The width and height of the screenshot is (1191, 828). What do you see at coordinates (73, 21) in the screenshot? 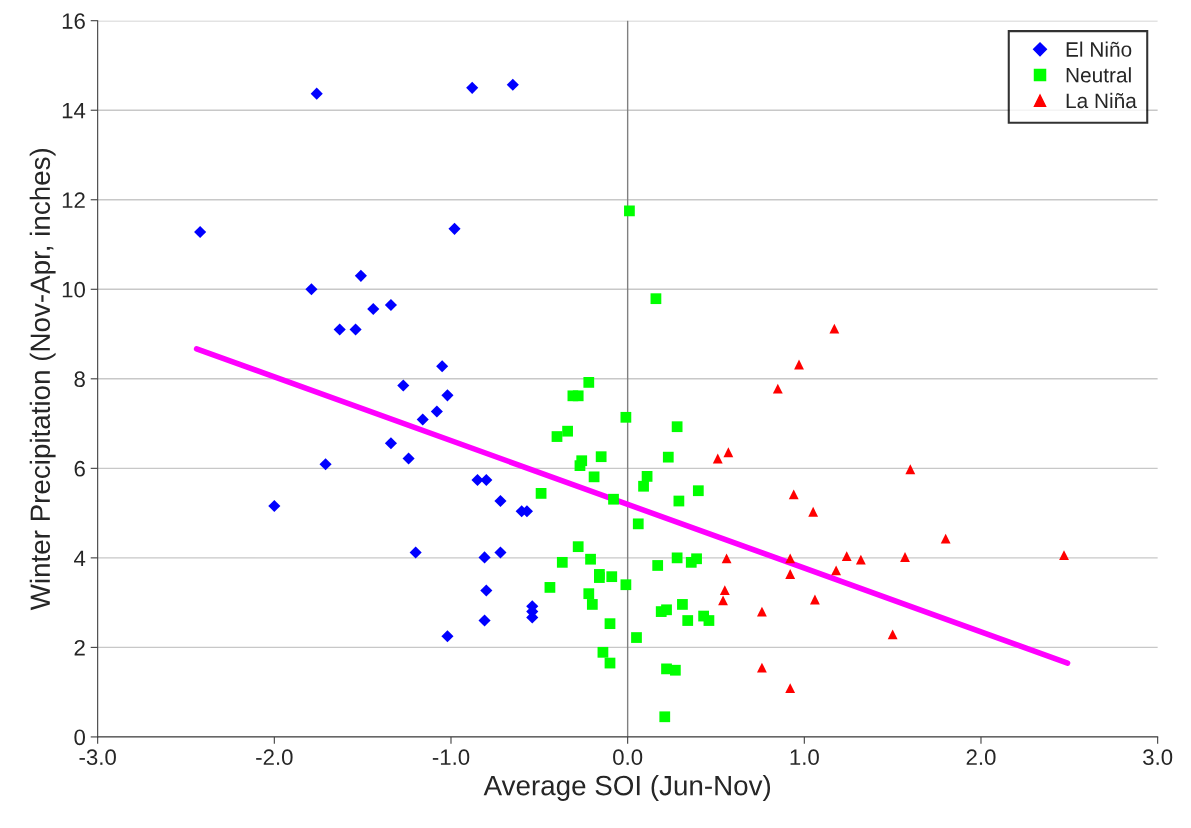
I see `y-tick-label: 16` at bounding box center [73, 21].